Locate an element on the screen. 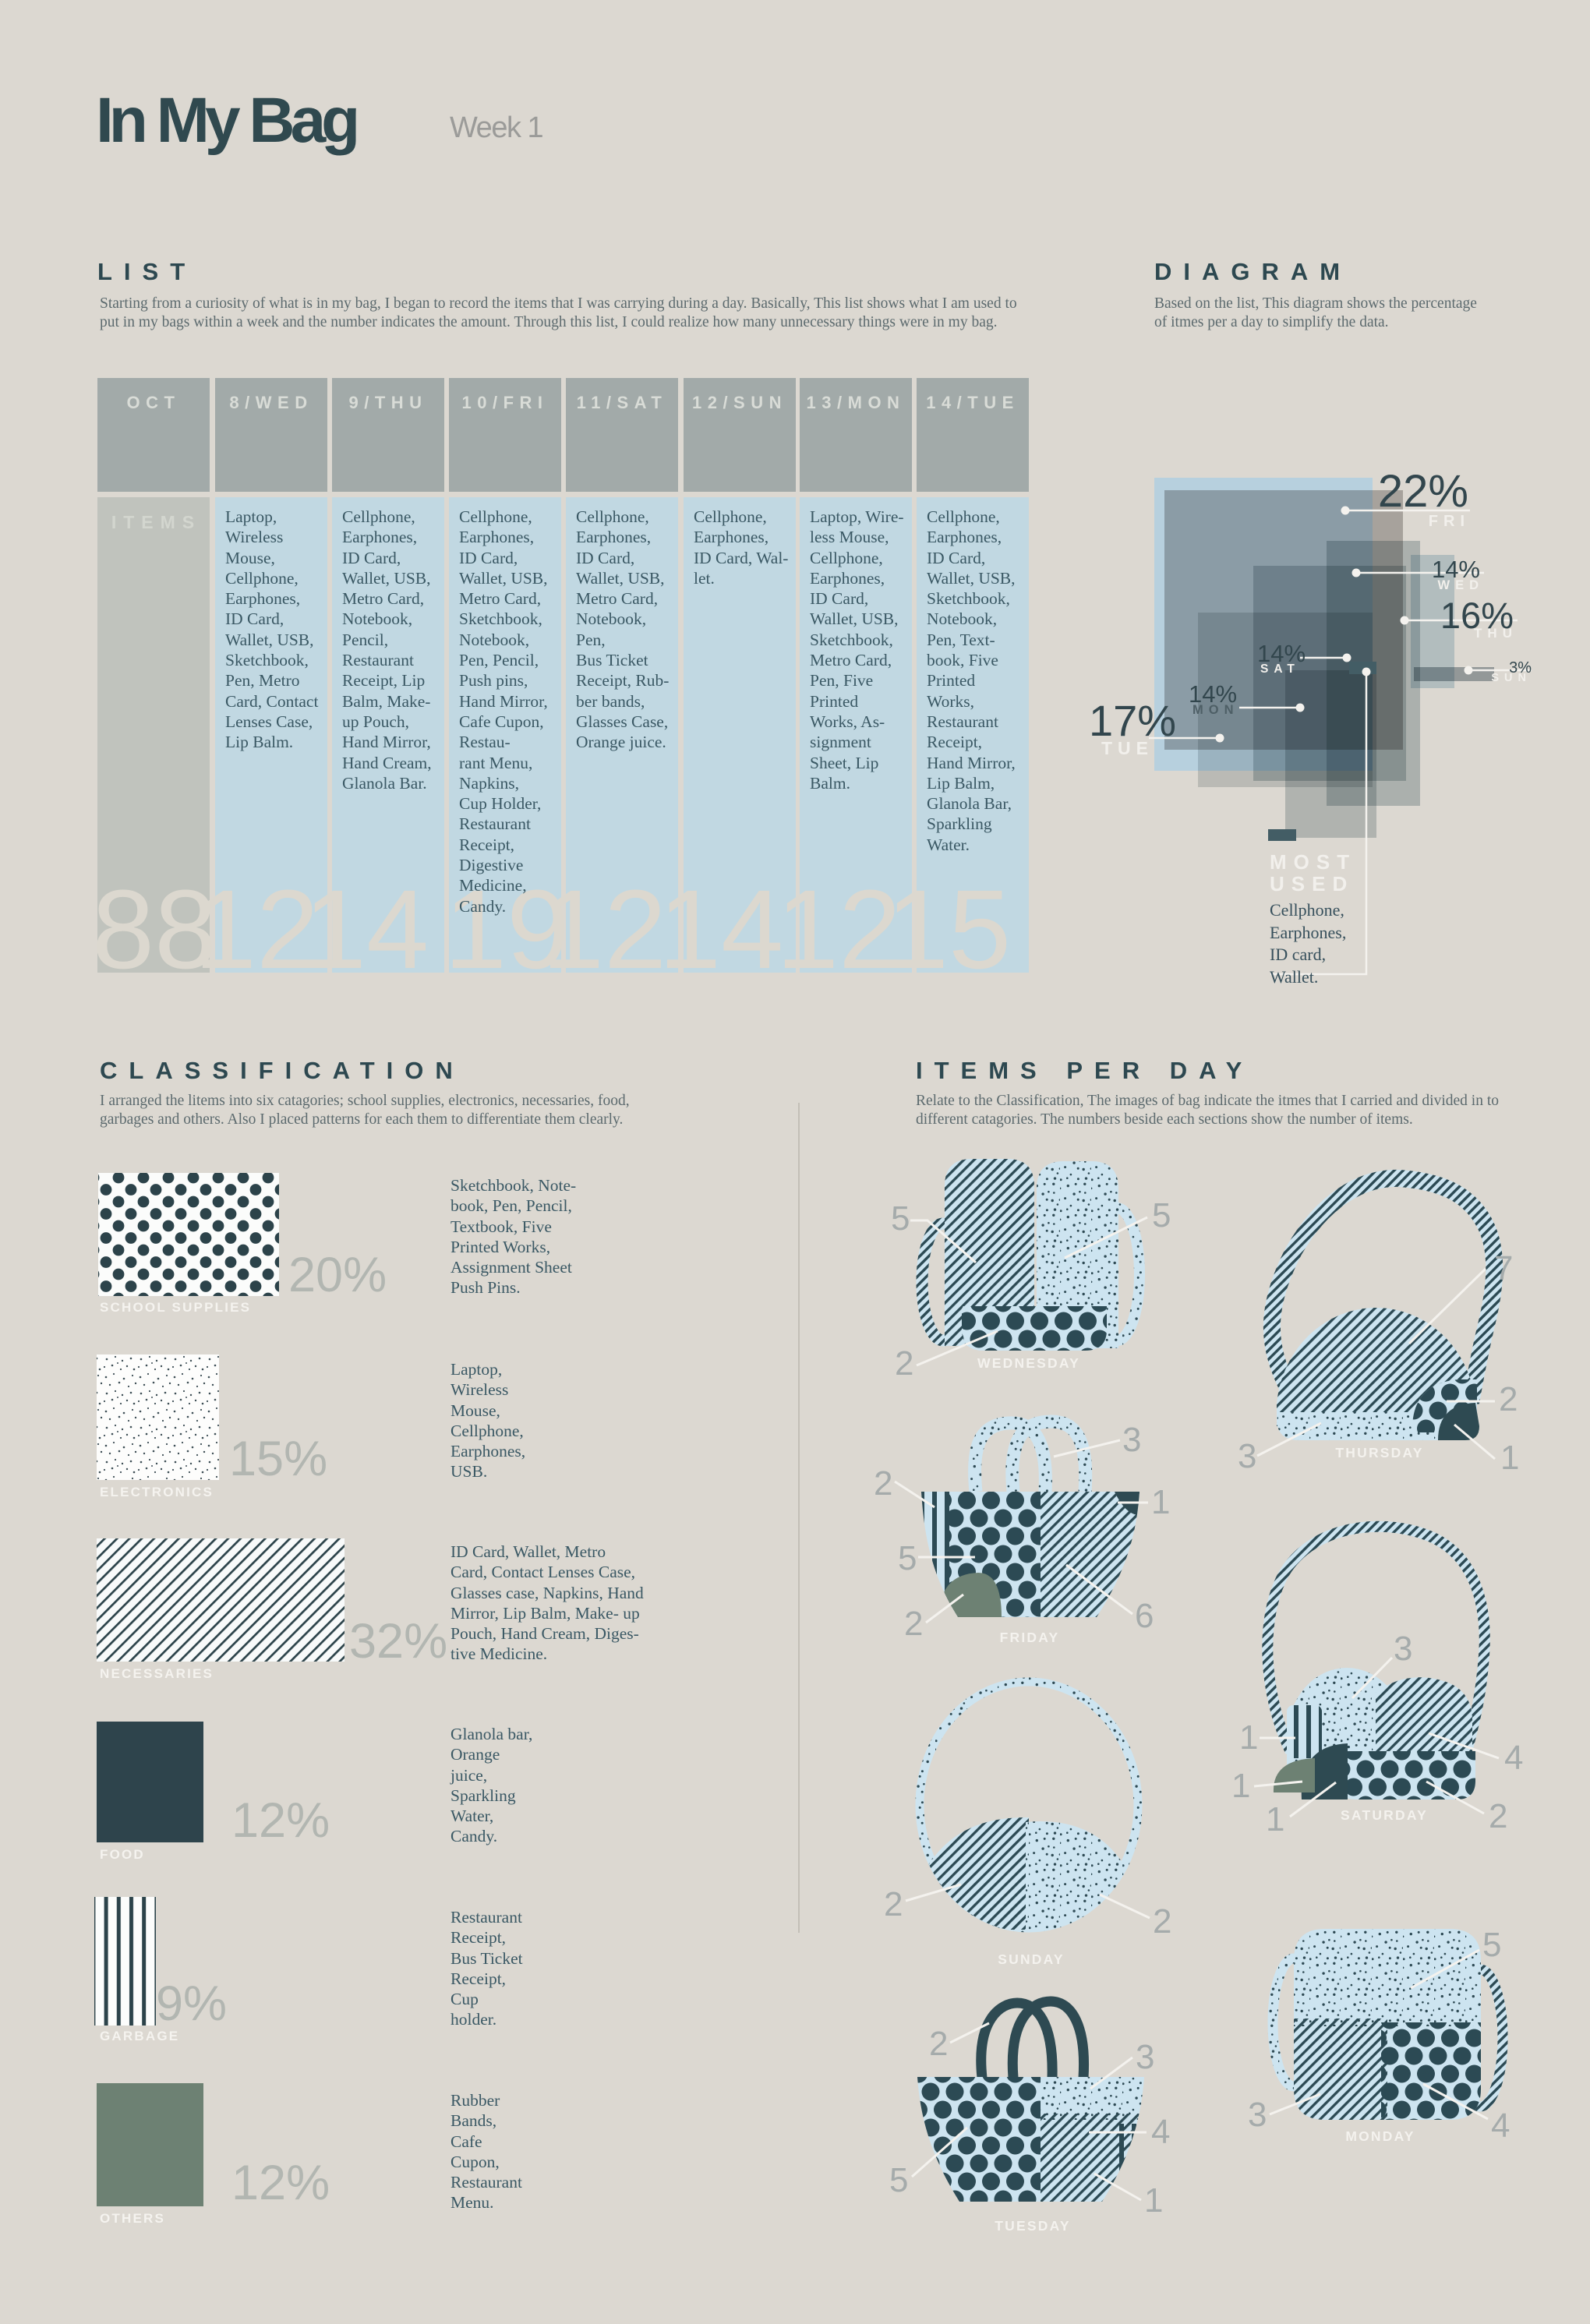 The height and width of the screenshot is (2324, 1590). svg-text: FRIDAY is located at coordinates (1030, 1637).